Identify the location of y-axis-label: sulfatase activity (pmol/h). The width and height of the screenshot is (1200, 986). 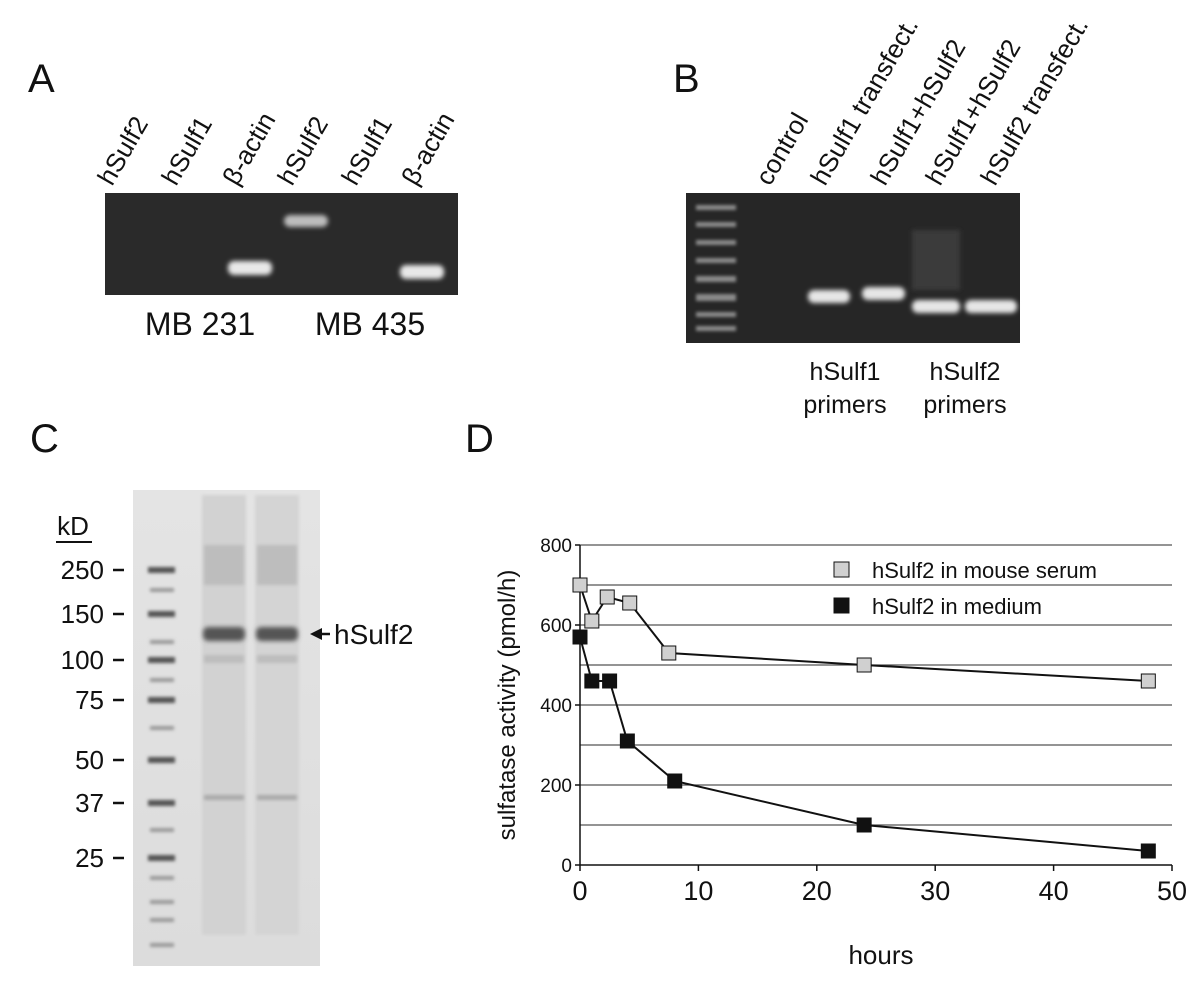
(507, 705).